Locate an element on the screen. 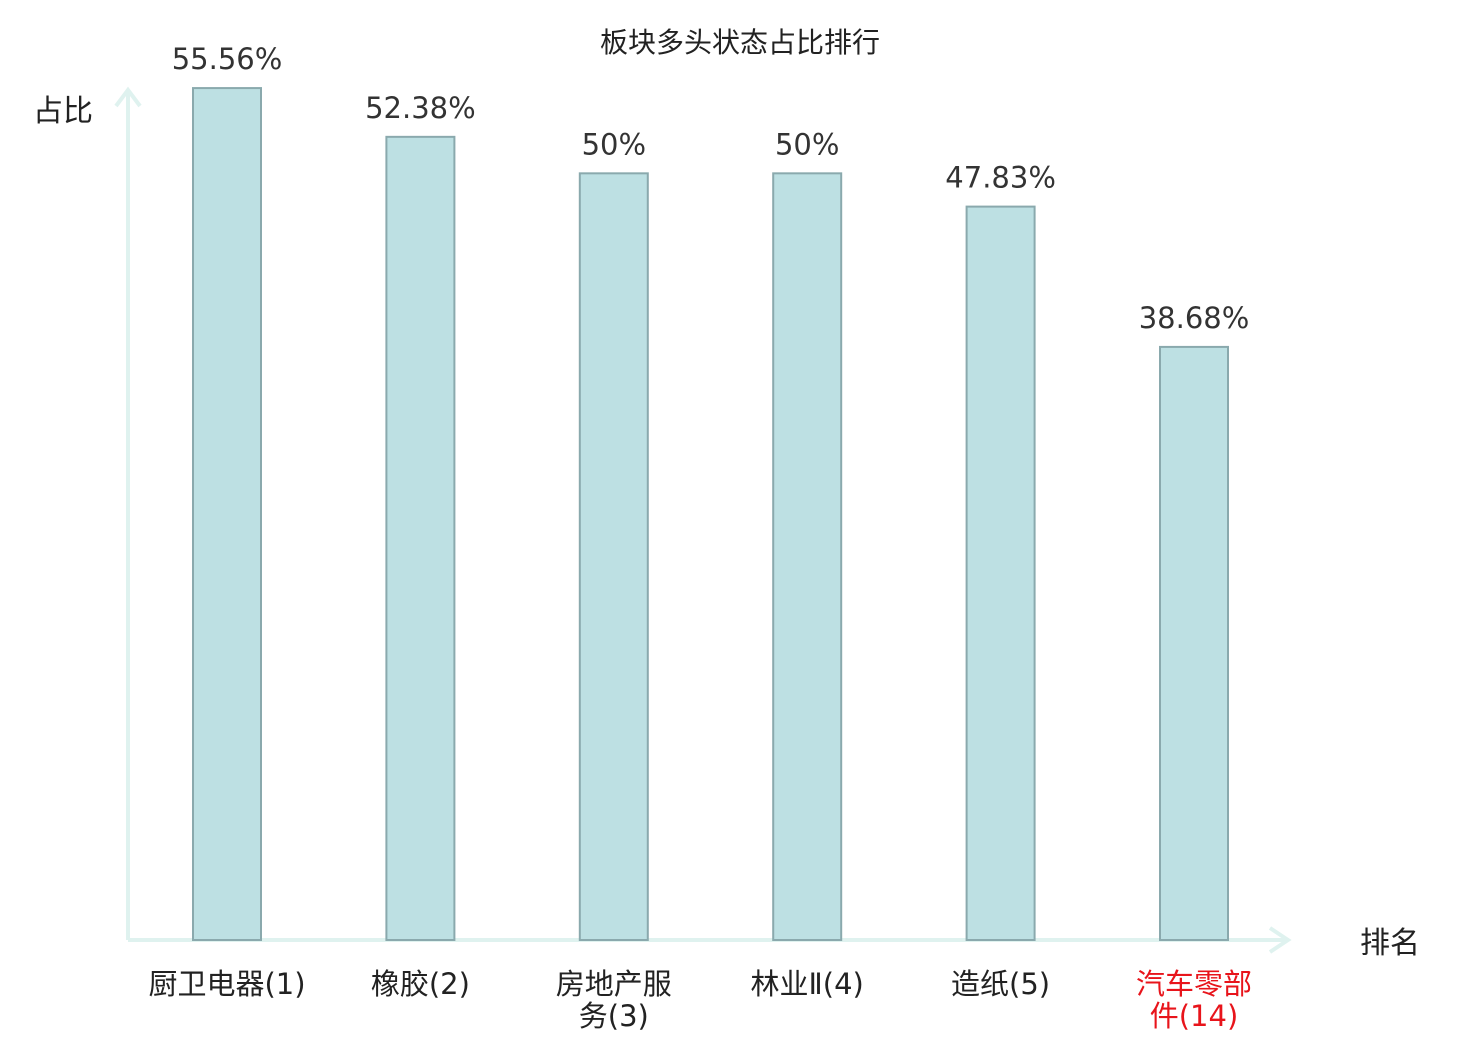 The height and width of the screenshot is (1040, 1480). x-tick-label-line: 房地产服 is located at coordinates (614, 984).